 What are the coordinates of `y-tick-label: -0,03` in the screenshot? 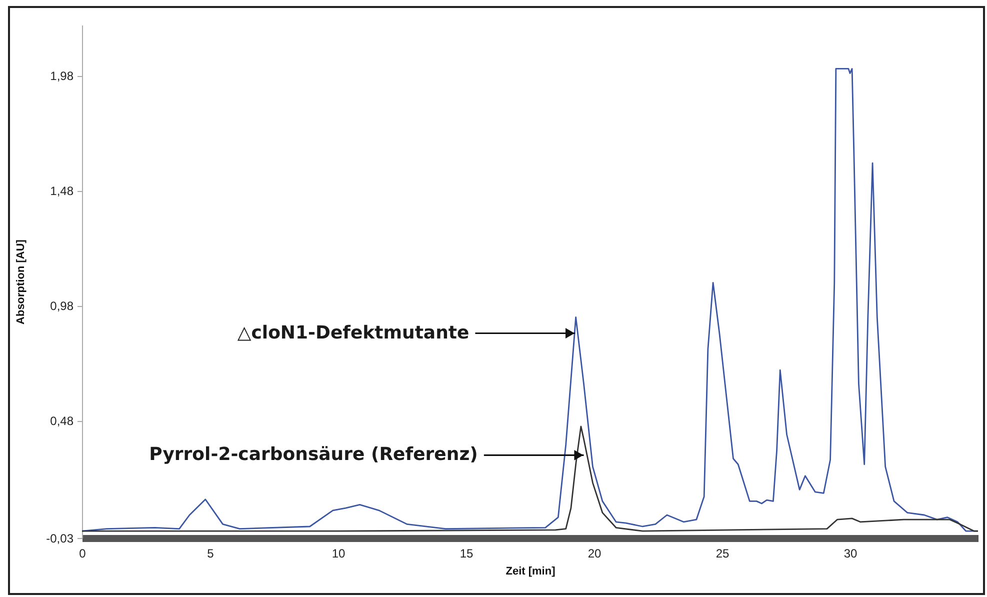 It's located at (60, 539).